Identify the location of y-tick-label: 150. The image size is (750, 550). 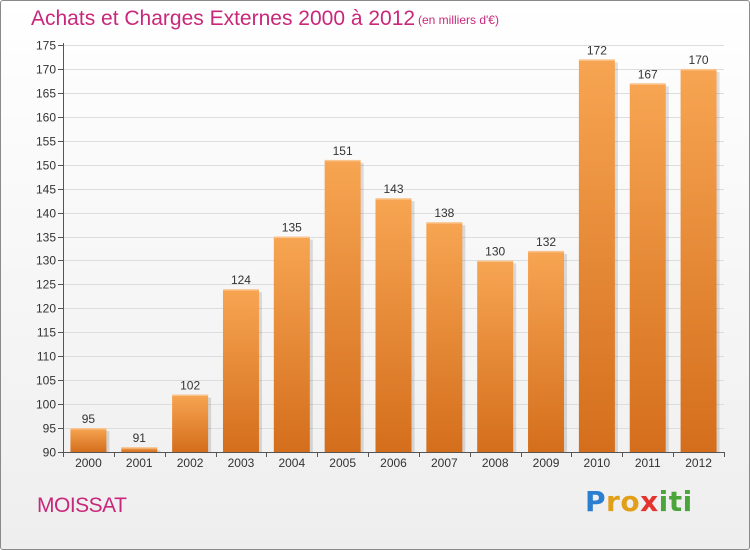
(46, 166).